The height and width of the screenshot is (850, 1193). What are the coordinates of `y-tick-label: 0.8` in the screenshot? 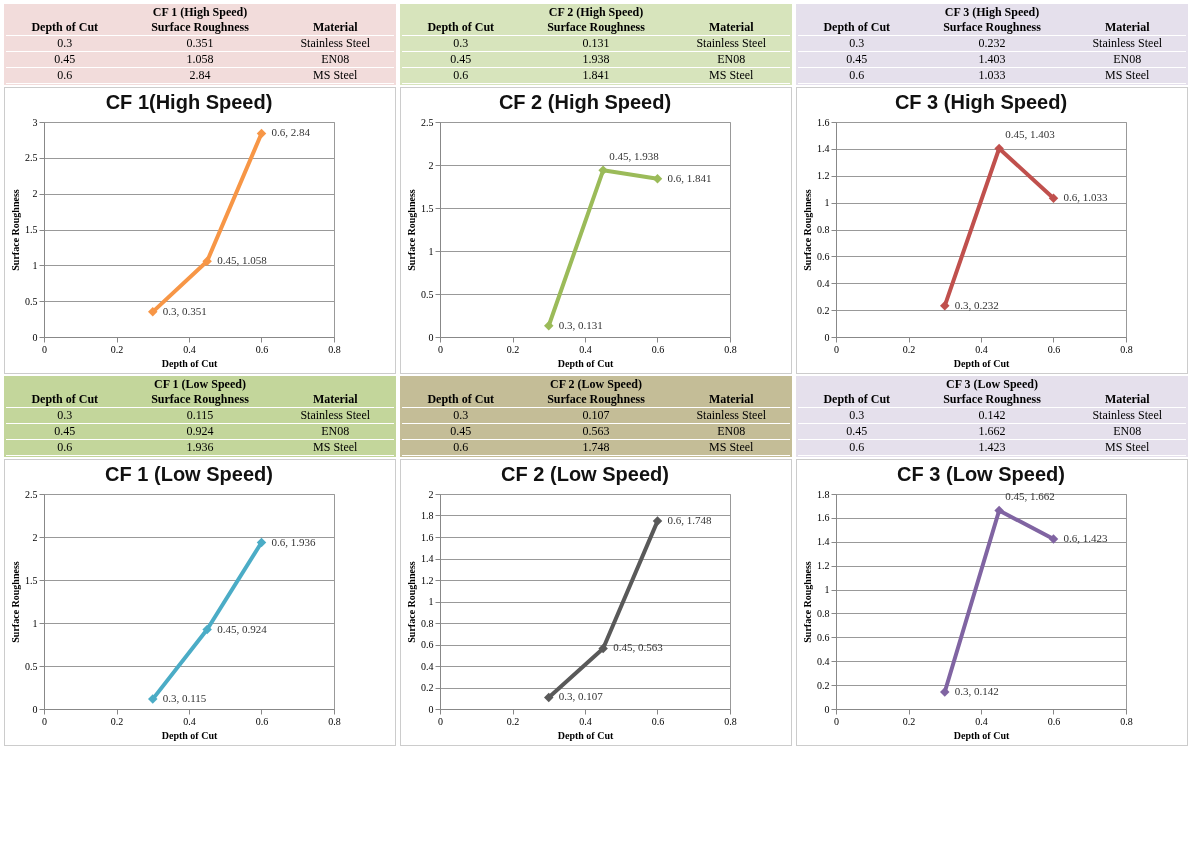 It's located at (823, 613).